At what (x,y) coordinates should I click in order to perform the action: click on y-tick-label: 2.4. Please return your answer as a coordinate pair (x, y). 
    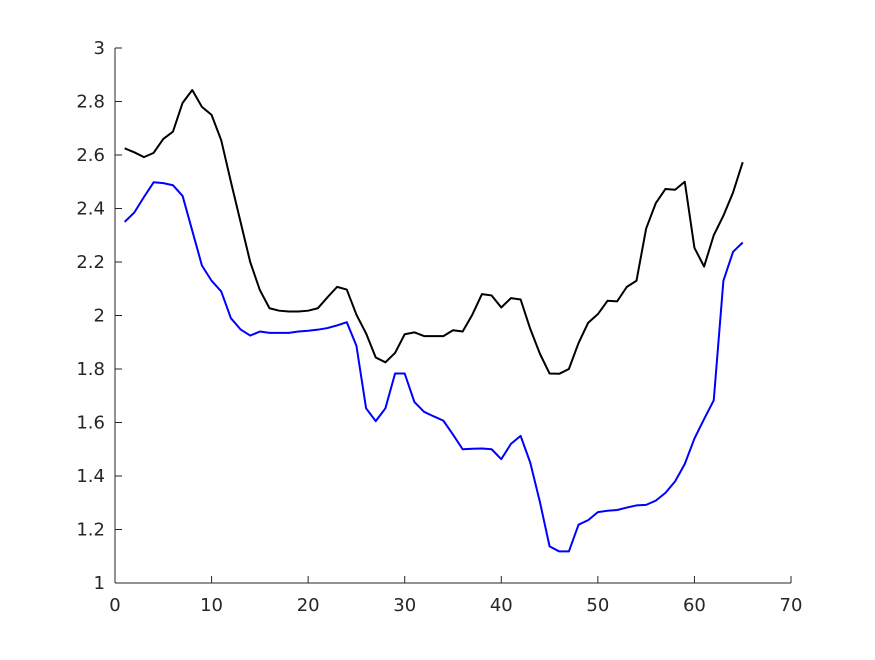
    Looking at the image, I should click on (90, 209).